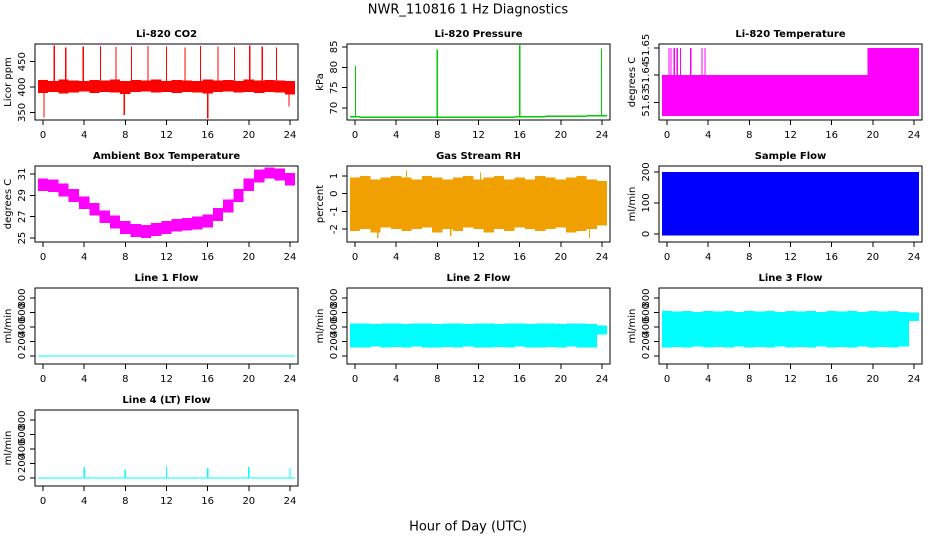  Describe the element at coordinates (334, 341) in the screenshot. I see `y-tick-label: 200` at that location.